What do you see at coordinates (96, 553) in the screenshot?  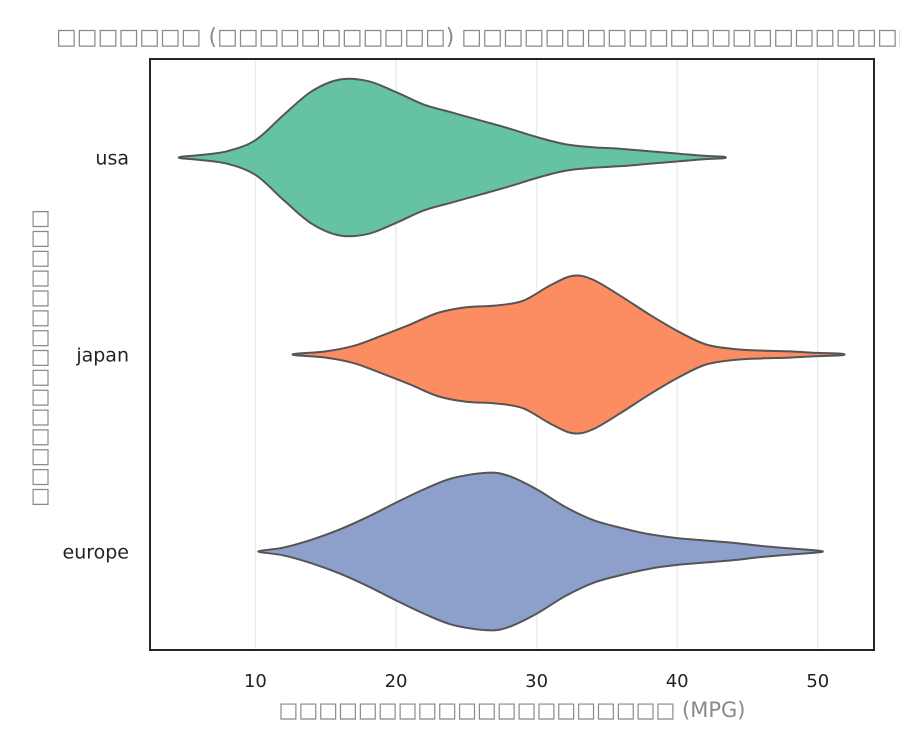 I see `category-label-europe: europe` at bounding box center [96, 553].